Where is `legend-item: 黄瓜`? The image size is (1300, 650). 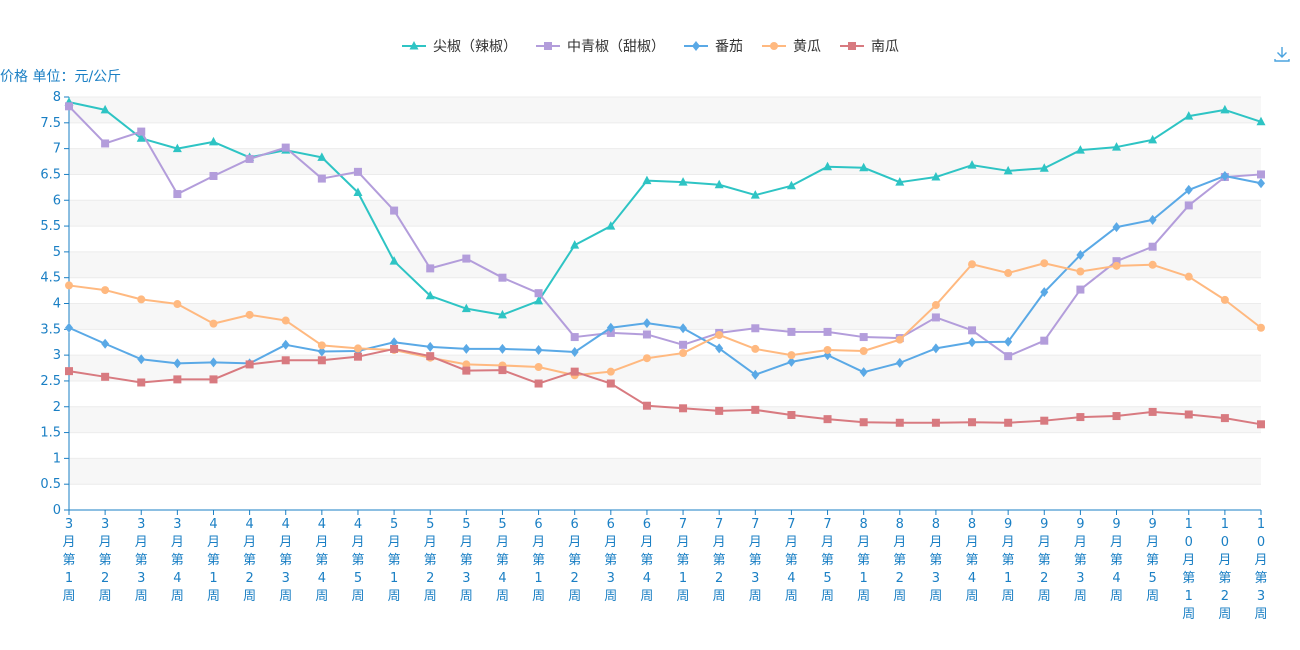 legend-item: 黄瓜 is located at coordinates (791, 46).